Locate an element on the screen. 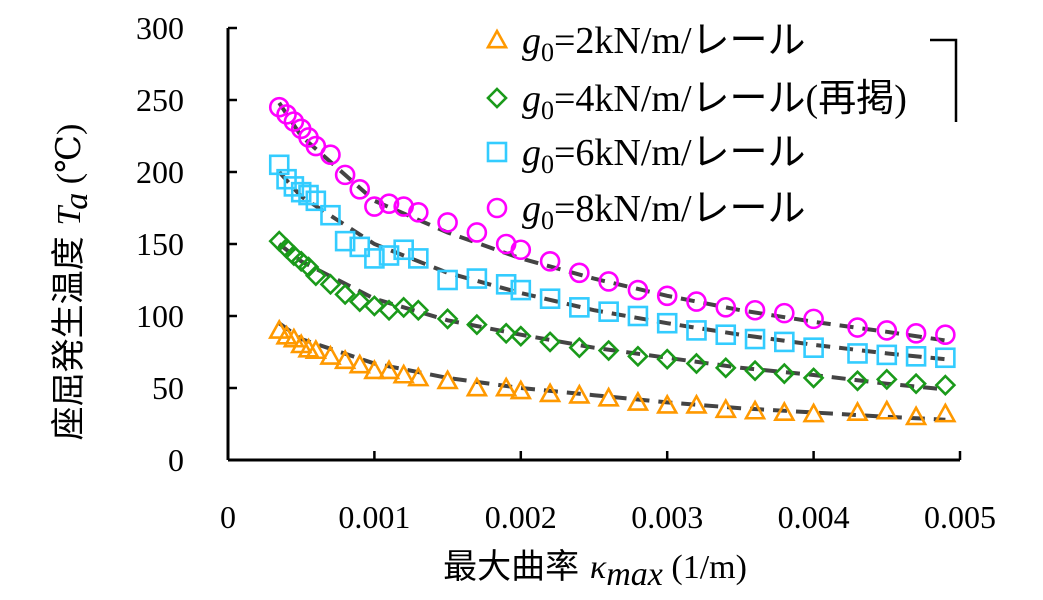  y-tick-label: 0 is located at coordinates (176, 460).